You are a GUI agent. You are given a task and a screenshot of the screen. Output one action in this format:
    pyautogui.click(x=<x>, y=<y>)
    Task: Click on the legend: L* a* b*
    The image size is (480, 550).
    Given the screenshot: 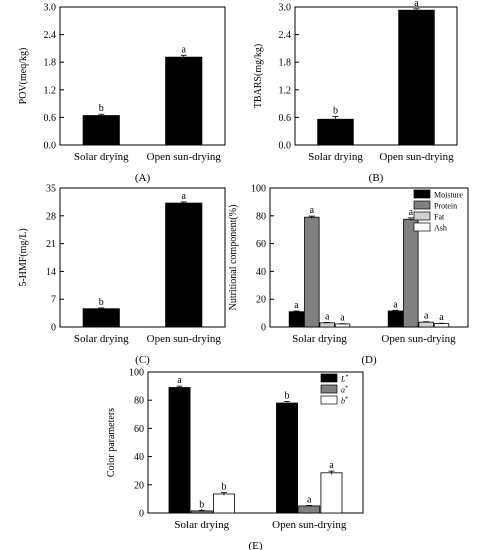 What is the action you would take?
    pyautogui.click(x=334, y=389)
    